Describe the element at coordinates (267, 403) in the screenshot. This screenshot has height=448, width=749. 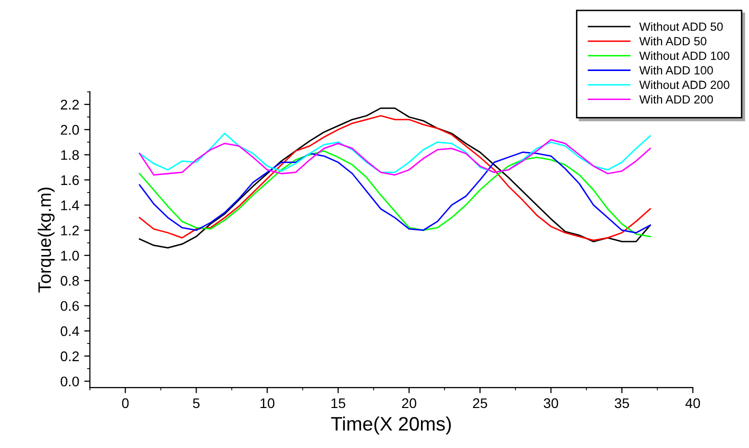
I see `x-tick-label: 10` at that location.